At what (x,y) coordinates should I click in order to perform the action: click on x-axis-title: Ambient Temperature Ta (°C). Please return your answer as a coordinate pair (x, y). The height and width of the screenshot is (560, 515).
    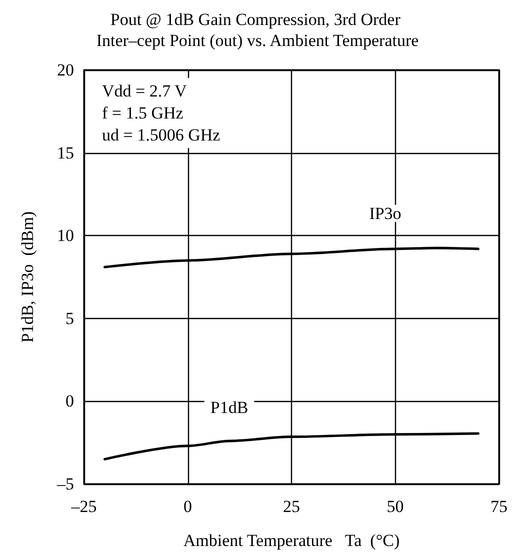
    Looking at the image, I should click on (291, 540).